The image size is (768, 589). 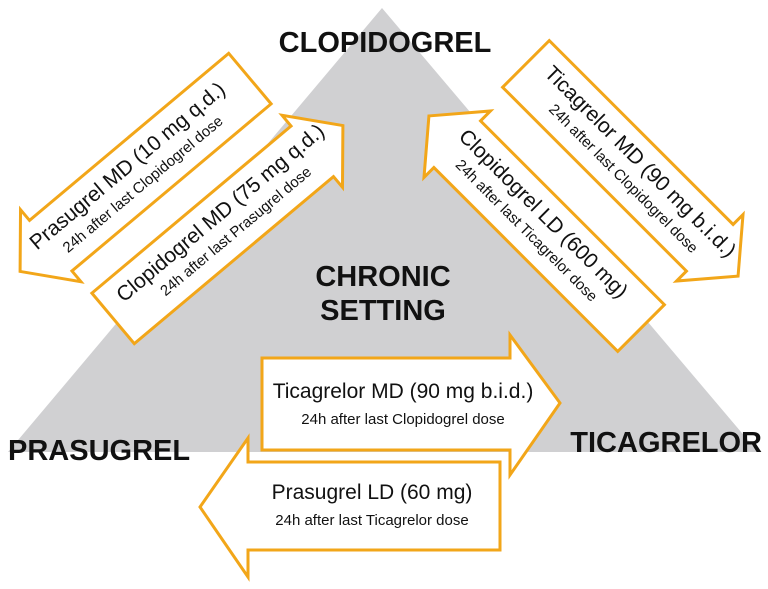 I want to click on prasugrel-label: PRASUGREL, so click(x=99, y=451).